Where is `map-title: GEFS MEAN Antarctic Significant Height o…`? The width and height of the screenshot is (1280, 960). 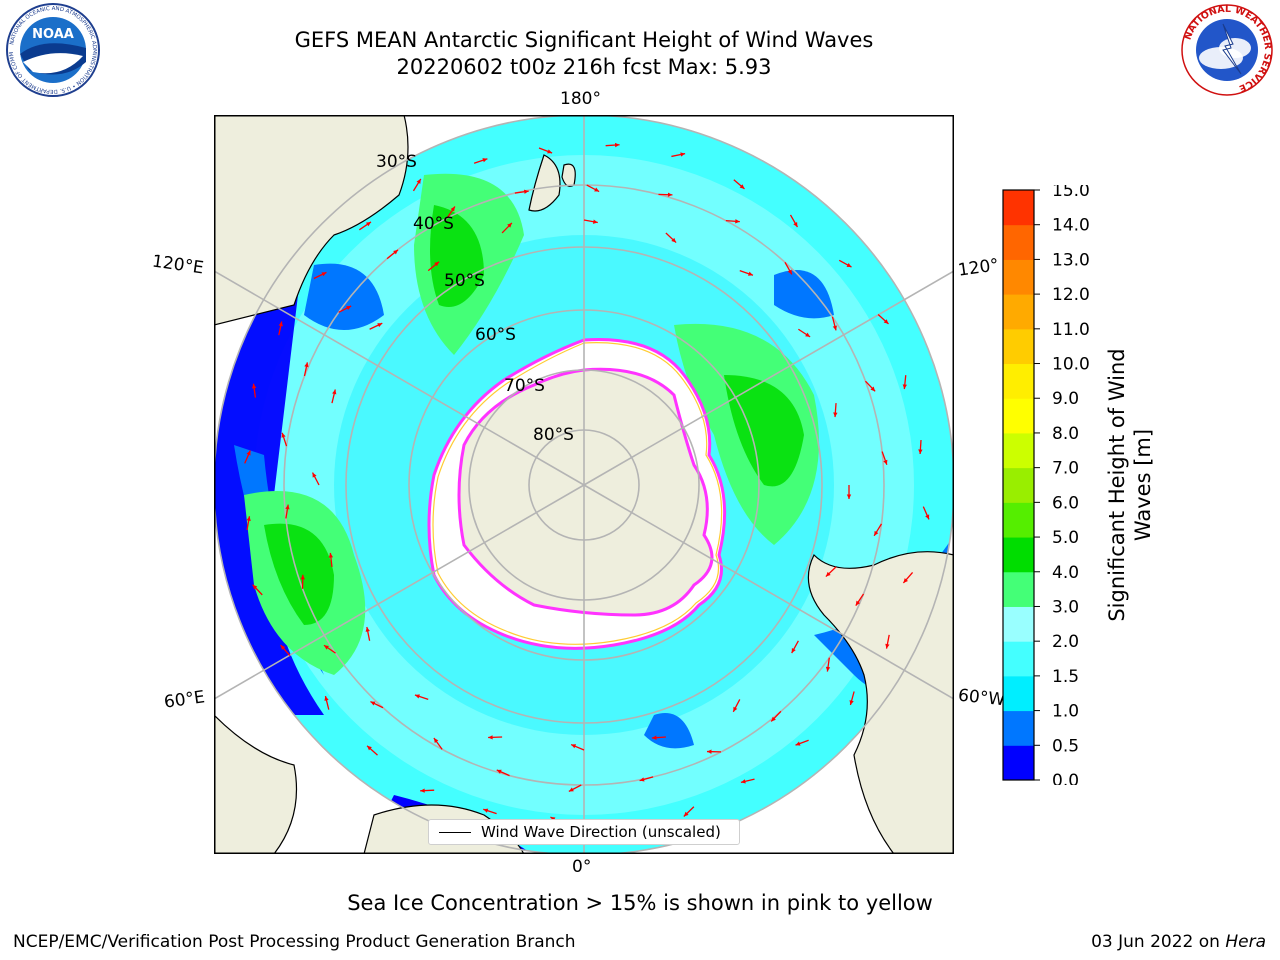 map-title: GEFS MEAN Antarctic Significant Height o… is located at coordinates (584, 40).